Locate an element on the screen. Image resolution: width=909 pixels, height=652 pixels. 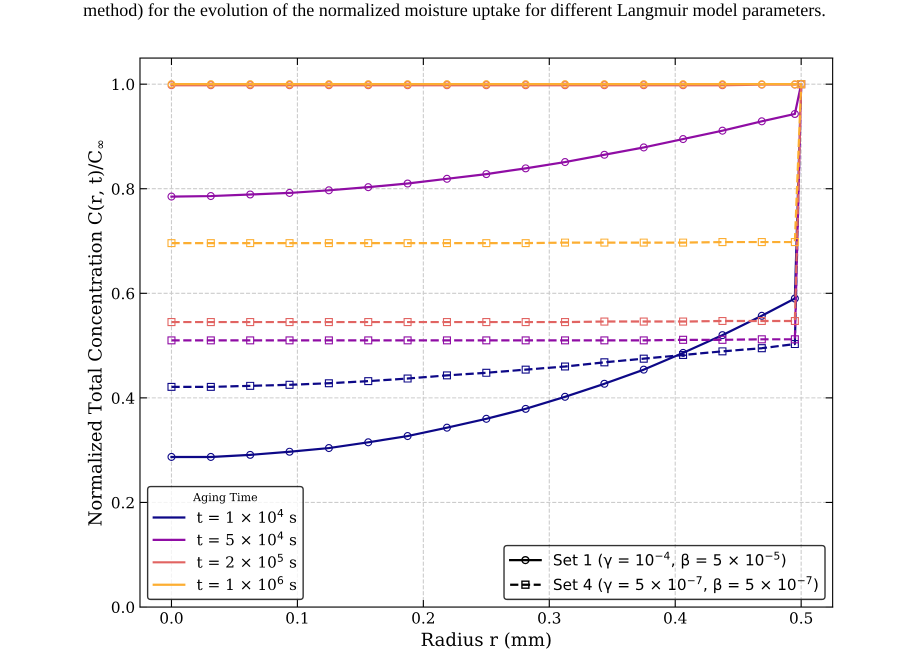
legend-title: Aging Time is located at coordinates (225, 498).